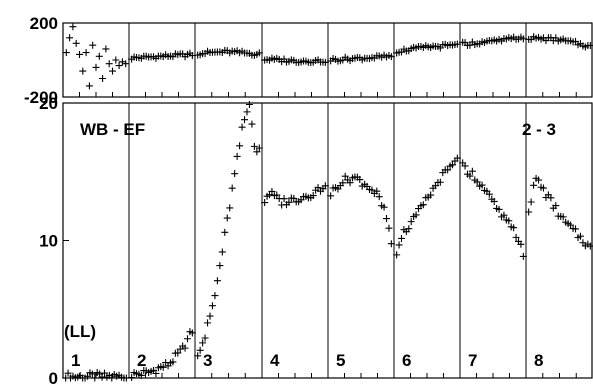  What do you see at coordinates (48, 103) in the screenshot?
I see `amplitude-y-tick-label-2: 20` at bounding box center [48, 103].